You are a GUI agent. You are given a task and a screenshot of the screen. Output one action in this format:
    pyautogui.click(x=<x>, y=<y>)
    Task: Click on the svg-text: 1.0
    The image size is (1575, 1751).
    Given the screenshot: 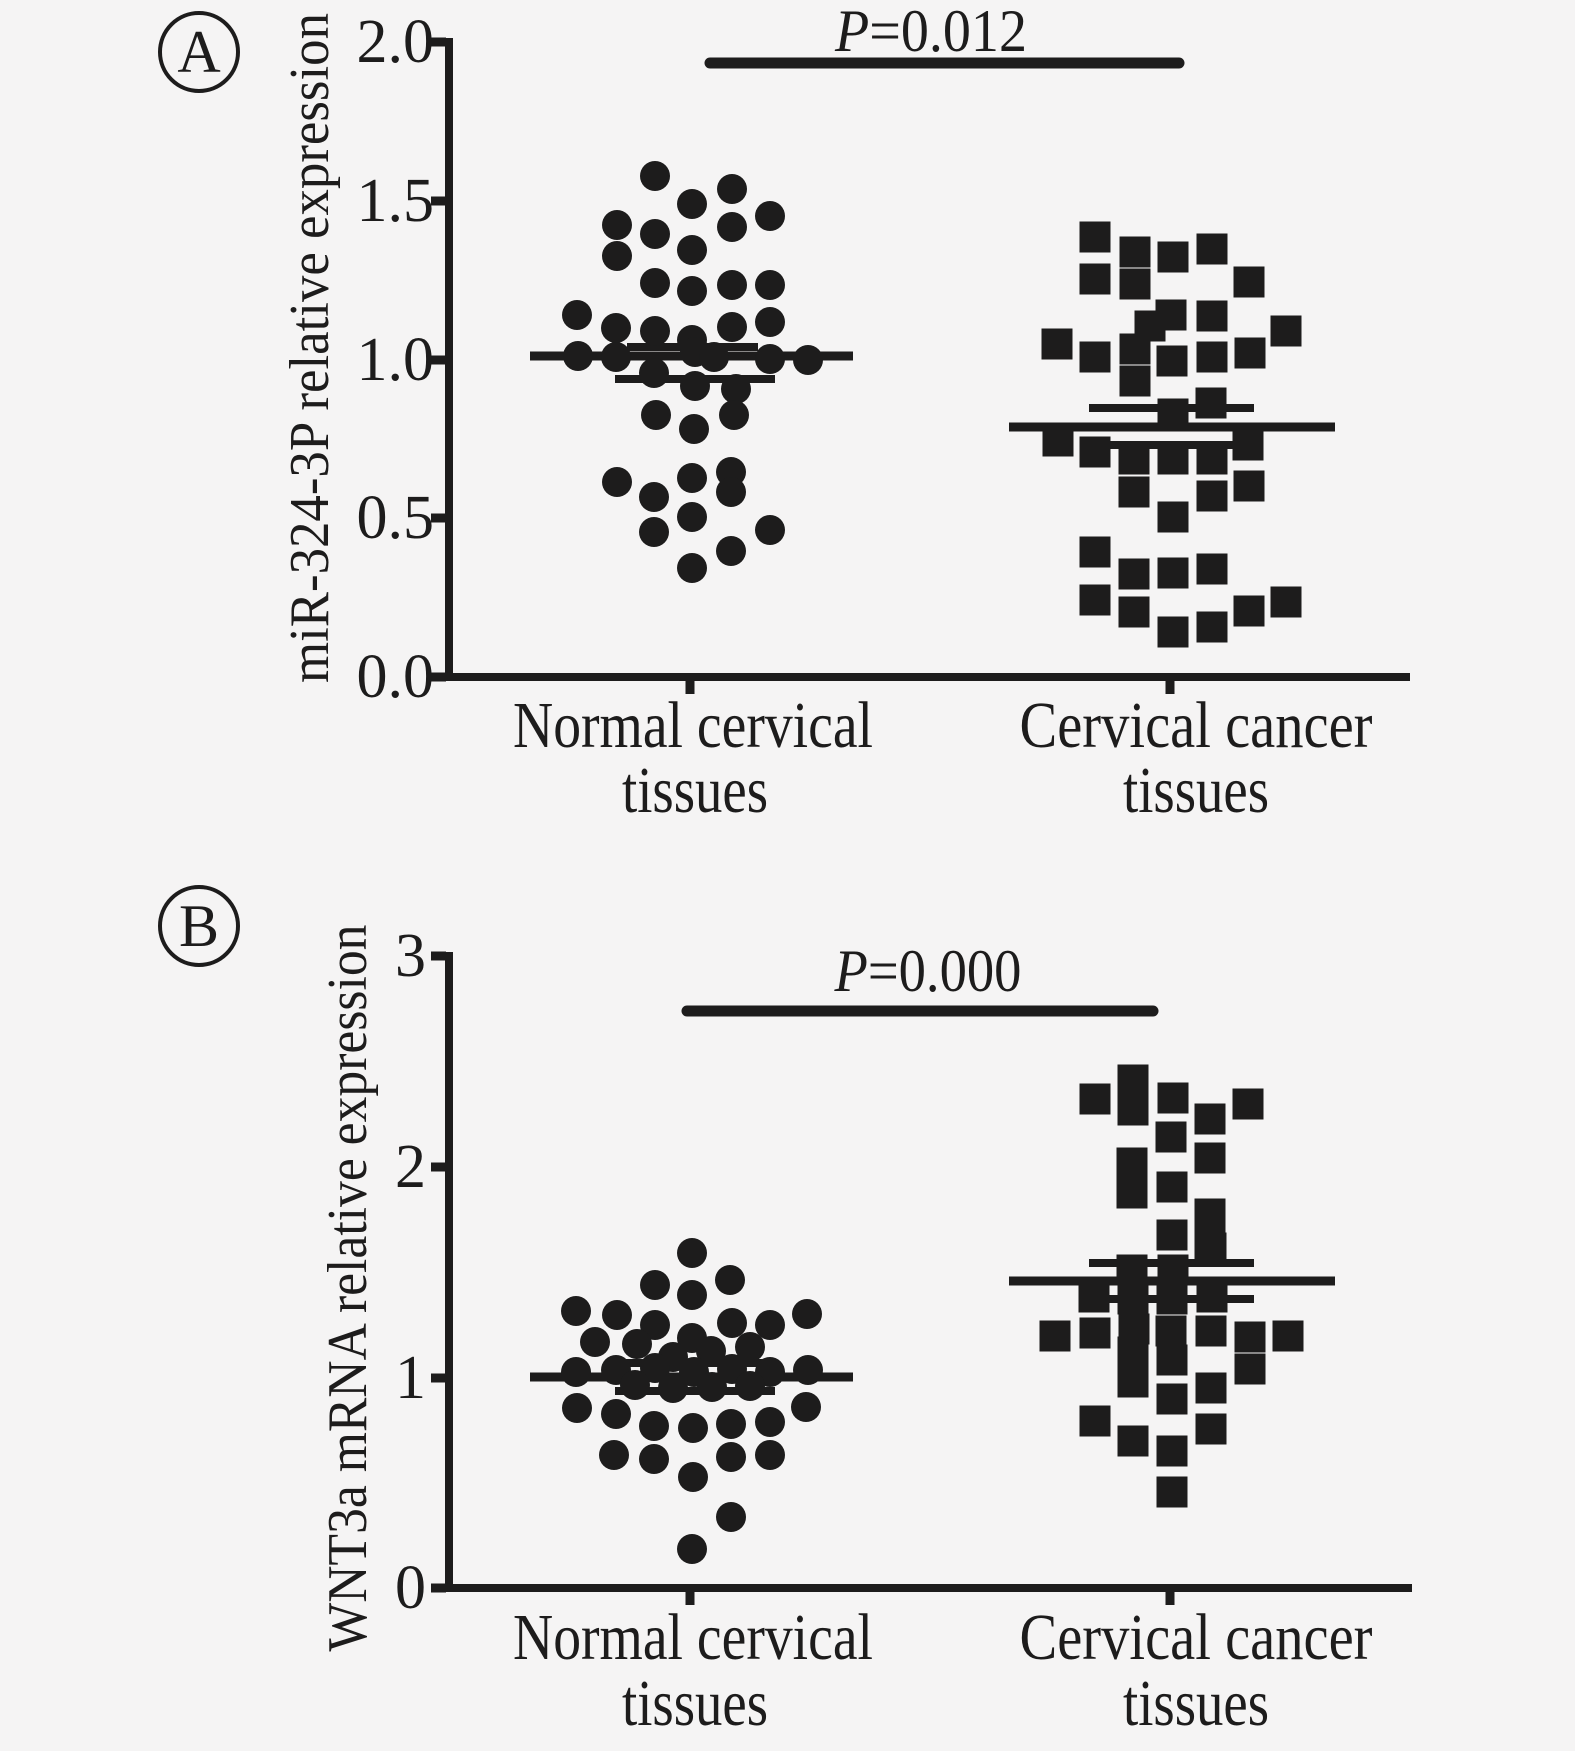 What is the action you would take?
    pyautogui.click(x=396, y=360)
    